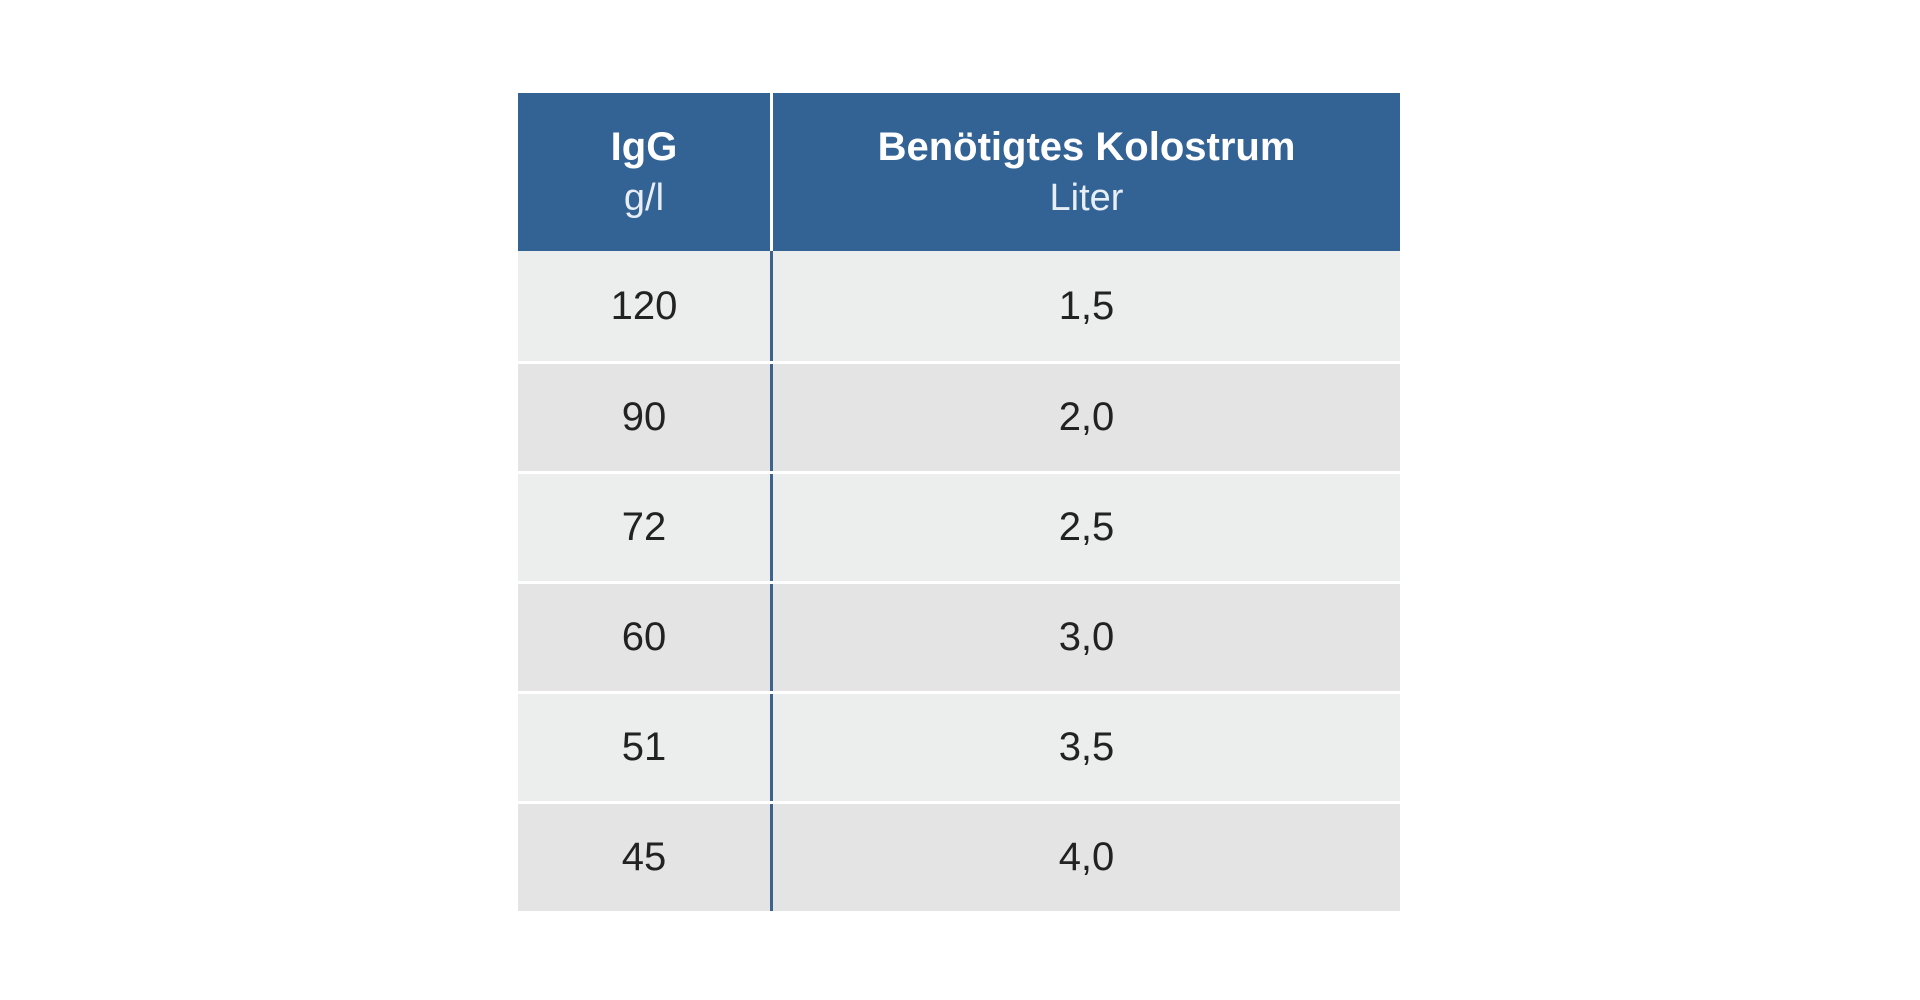 This screenshot has width=1920, height=1000. What do you see at coordinates (959, 856) in the screenshot?
I see `table-row: 45 4,0` at bounding box center [959, 856].